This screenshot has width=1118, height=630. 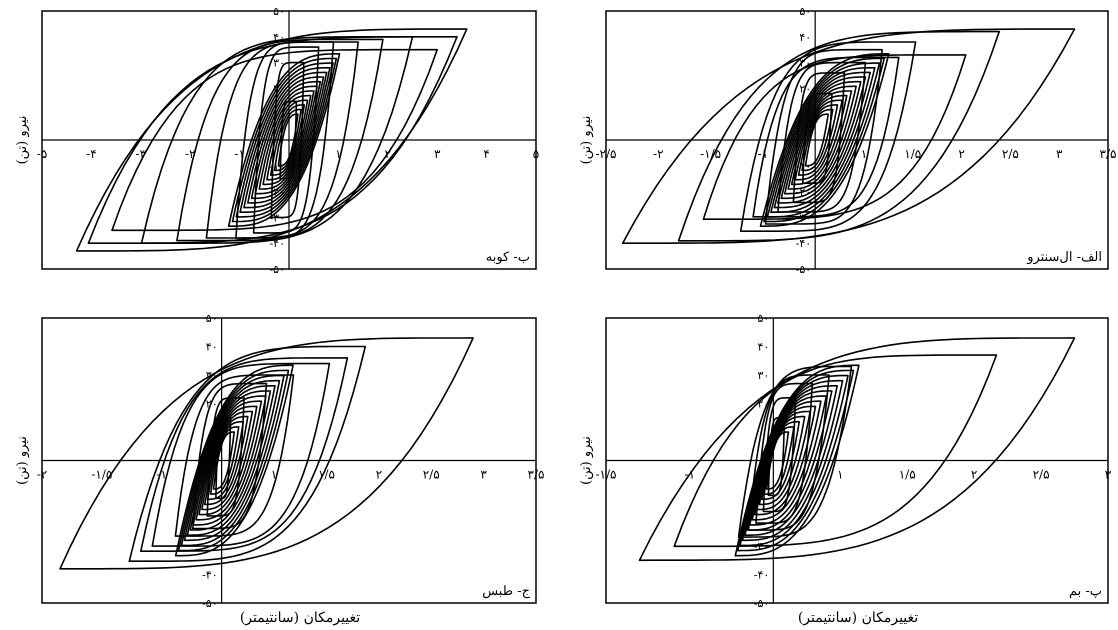 What do you see at coordinates (805, 37) in the screenshot?
I see `y-tick-label: ۴۰` at bounding box center [805, 37].